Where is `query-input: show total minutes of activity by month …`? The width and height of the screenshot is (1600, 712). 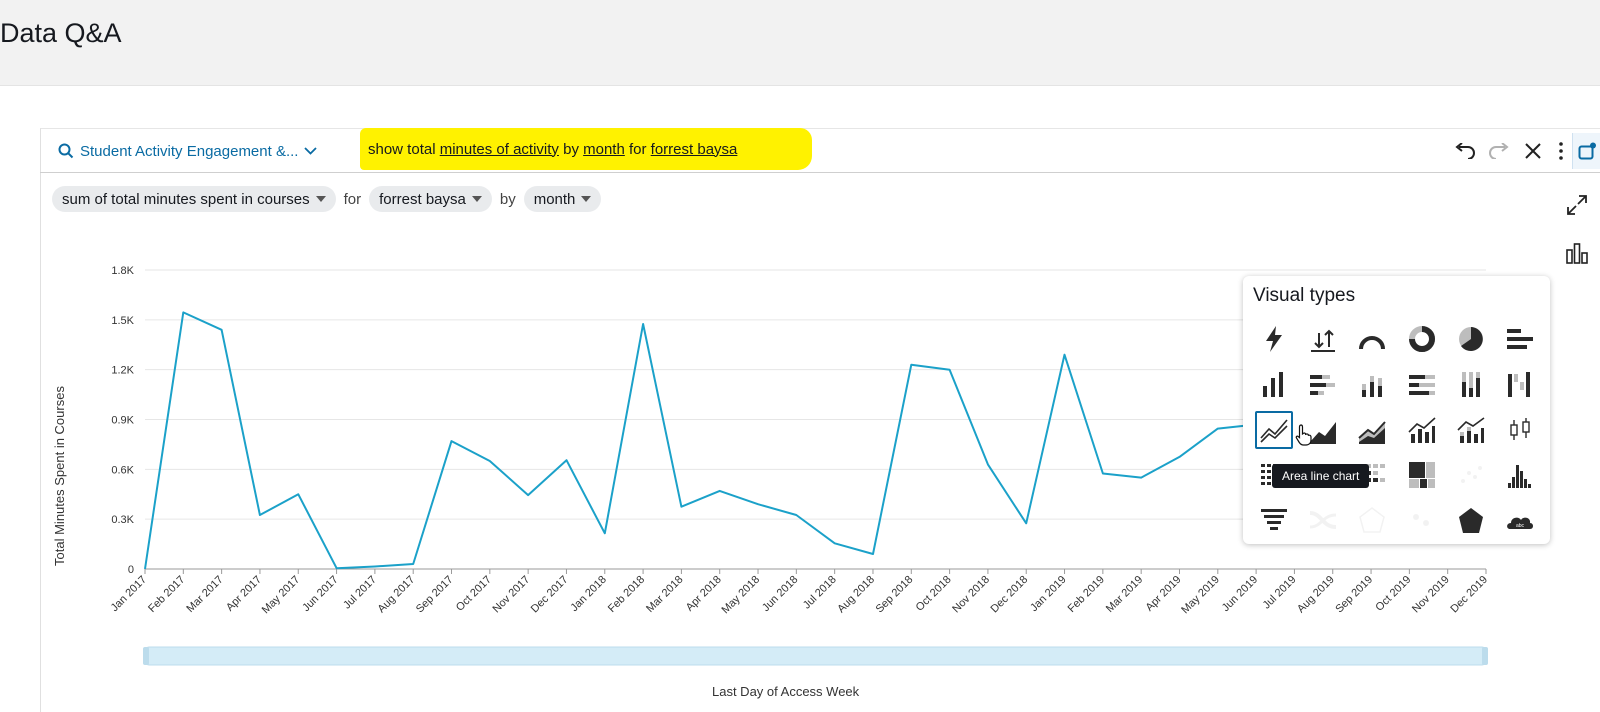 query-input: show total minutes of activity by month … is located at coordinates (586, 149).